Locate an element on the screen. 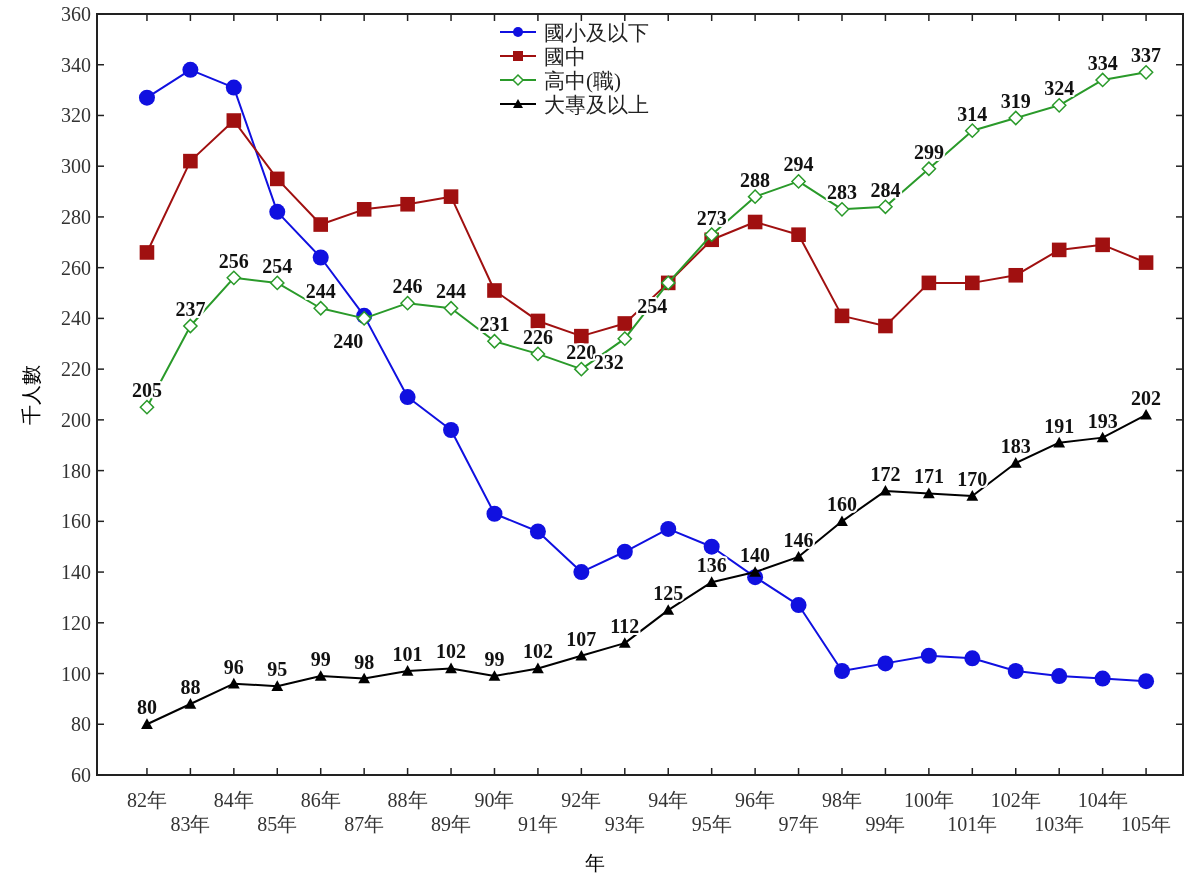  x-tick-label: 97年 is located at coordinates (798, 824).